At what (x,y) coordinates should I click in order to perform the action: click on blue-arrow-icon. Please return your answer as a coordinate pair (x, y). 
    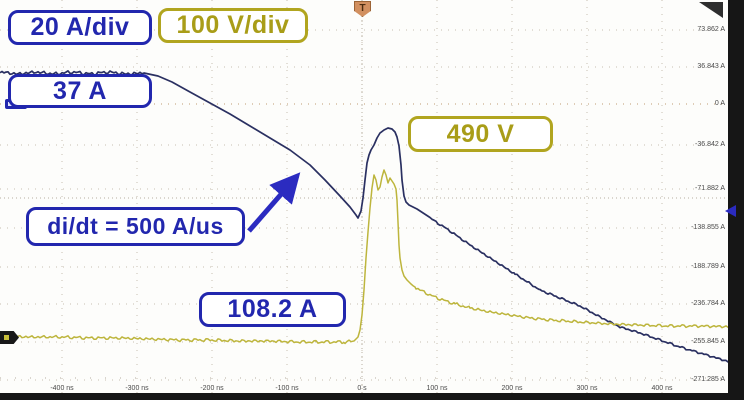
    Looking at the image, I should click on (274, 202).